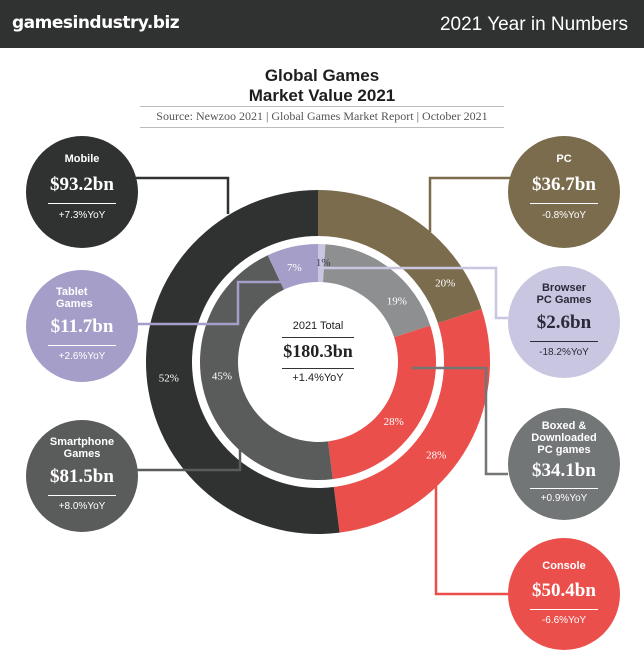 The width and height of the screenshot is (644, 650). Describe the element at coordinates (533, 24) in the screenshot. I see `section-title: 2021 Year in Numbers` at that location.